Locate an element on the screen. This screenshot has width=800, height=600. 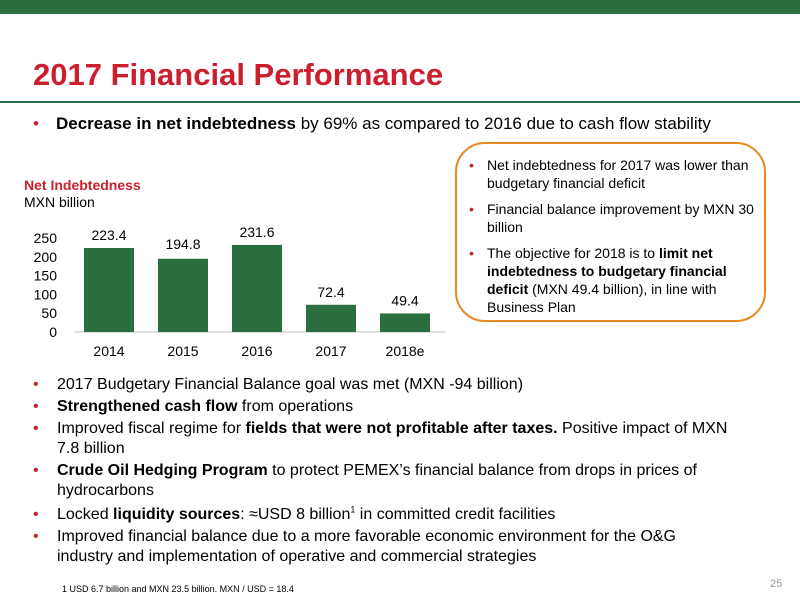
text-post: Positive impact of MXN 7.8 billion is located at coordinates (392, 438).